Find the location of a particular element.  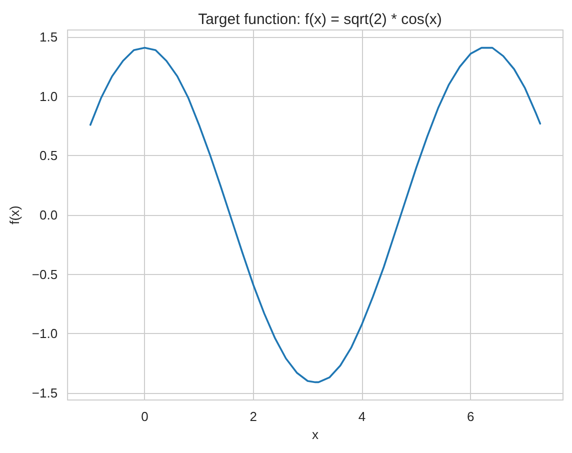

y-tick-label: −1.5 is located at coordinates (45, 392).